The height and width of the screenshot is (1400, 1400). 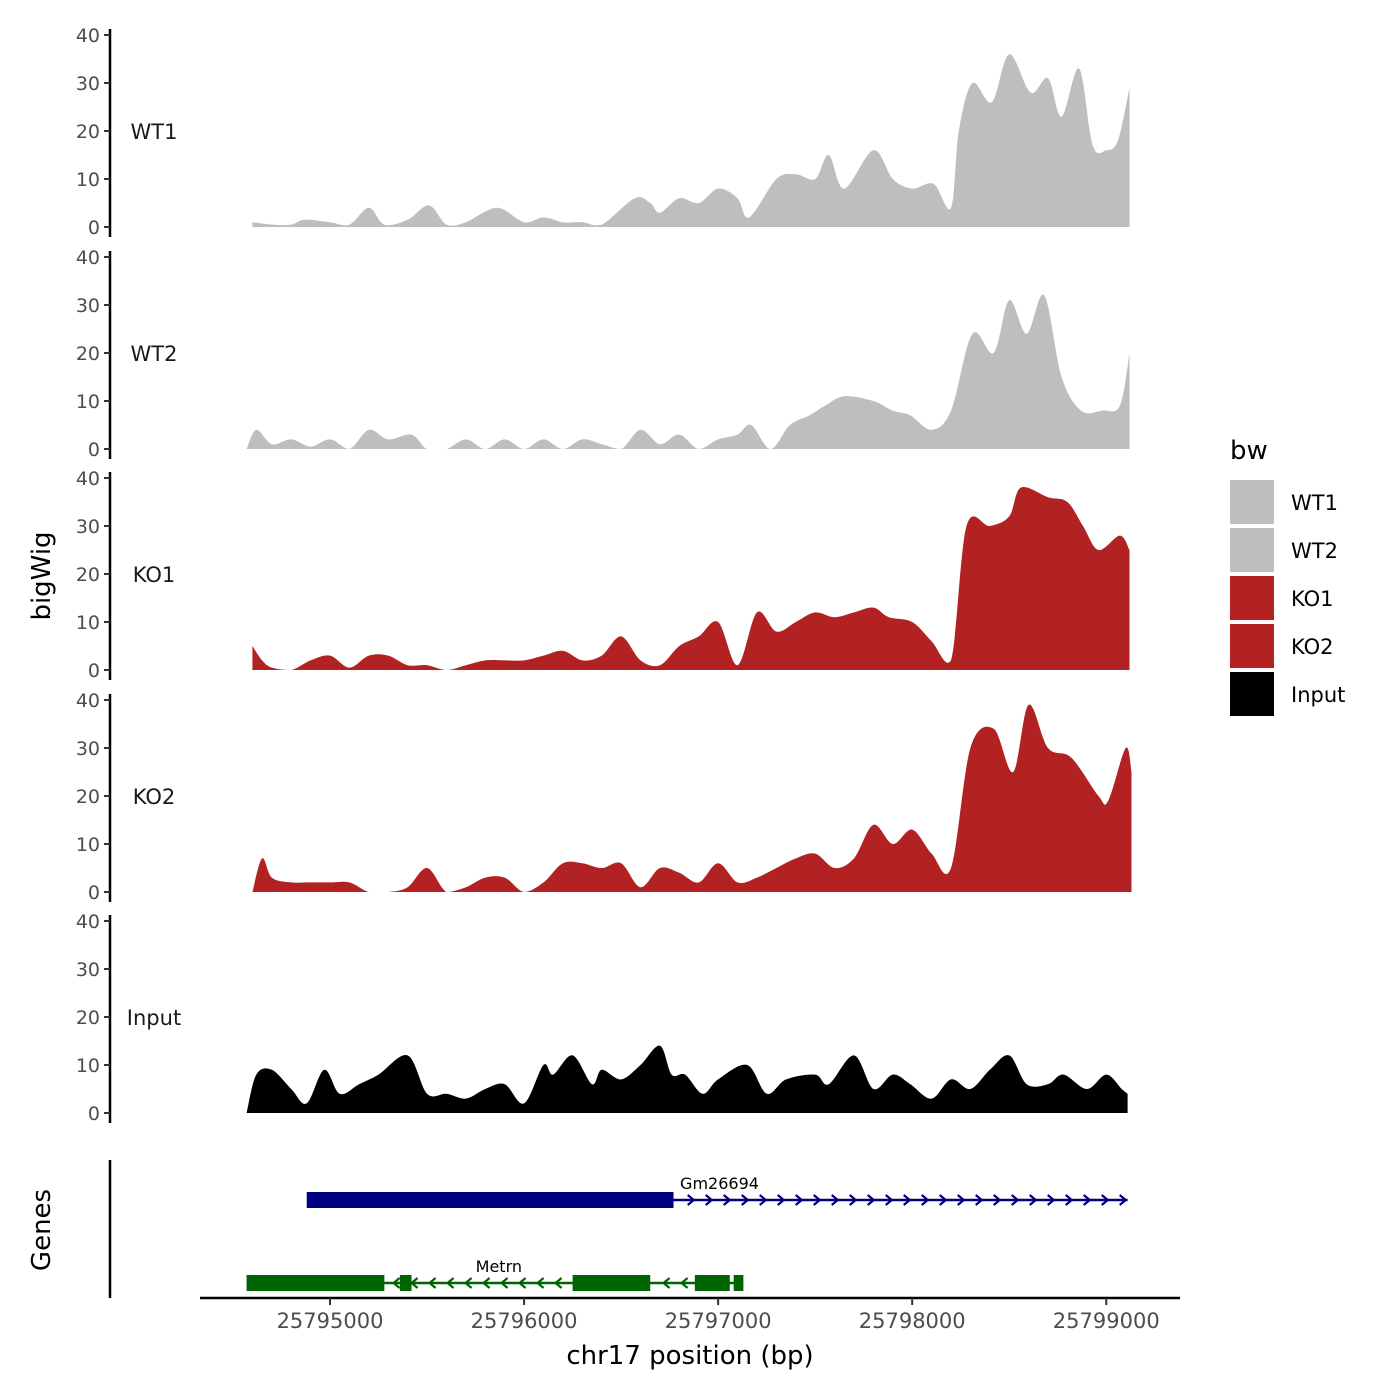 What do you see at coordinates (1252, 646) in the screenshot?
I see `legend-key-ko2` at bounding box center [1252, 646].